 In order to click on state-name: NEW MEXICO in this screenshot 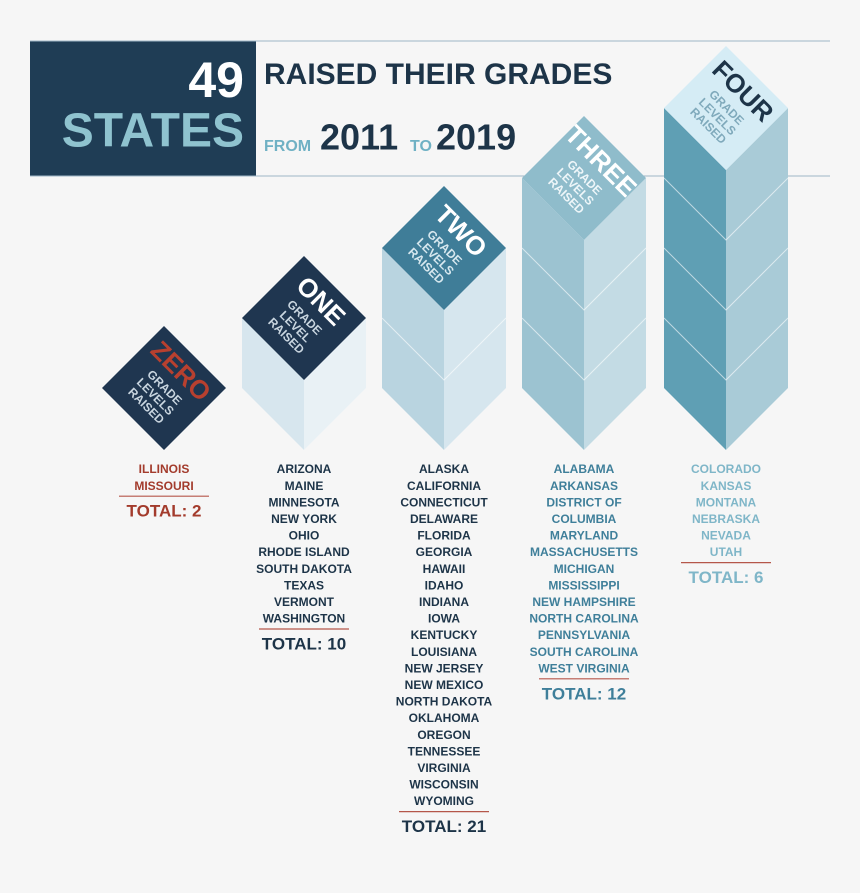, I will do `click(444, 685)`.